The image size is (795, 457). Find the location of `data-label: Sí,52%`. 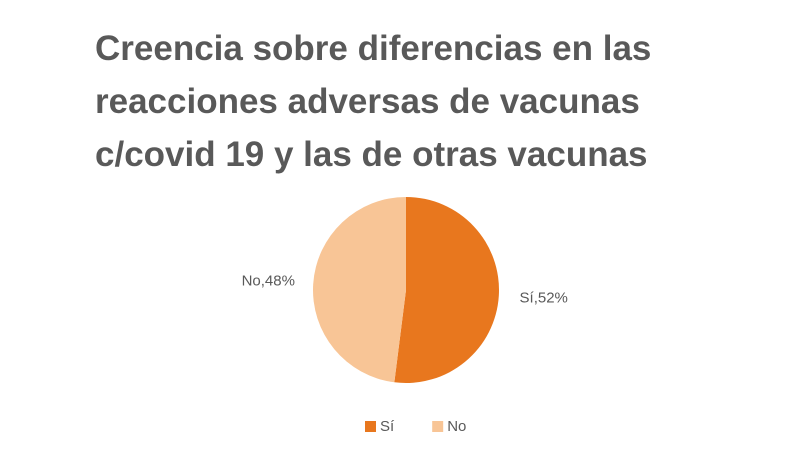

data-label: Sí,52% is located at coordinates (544, 298).